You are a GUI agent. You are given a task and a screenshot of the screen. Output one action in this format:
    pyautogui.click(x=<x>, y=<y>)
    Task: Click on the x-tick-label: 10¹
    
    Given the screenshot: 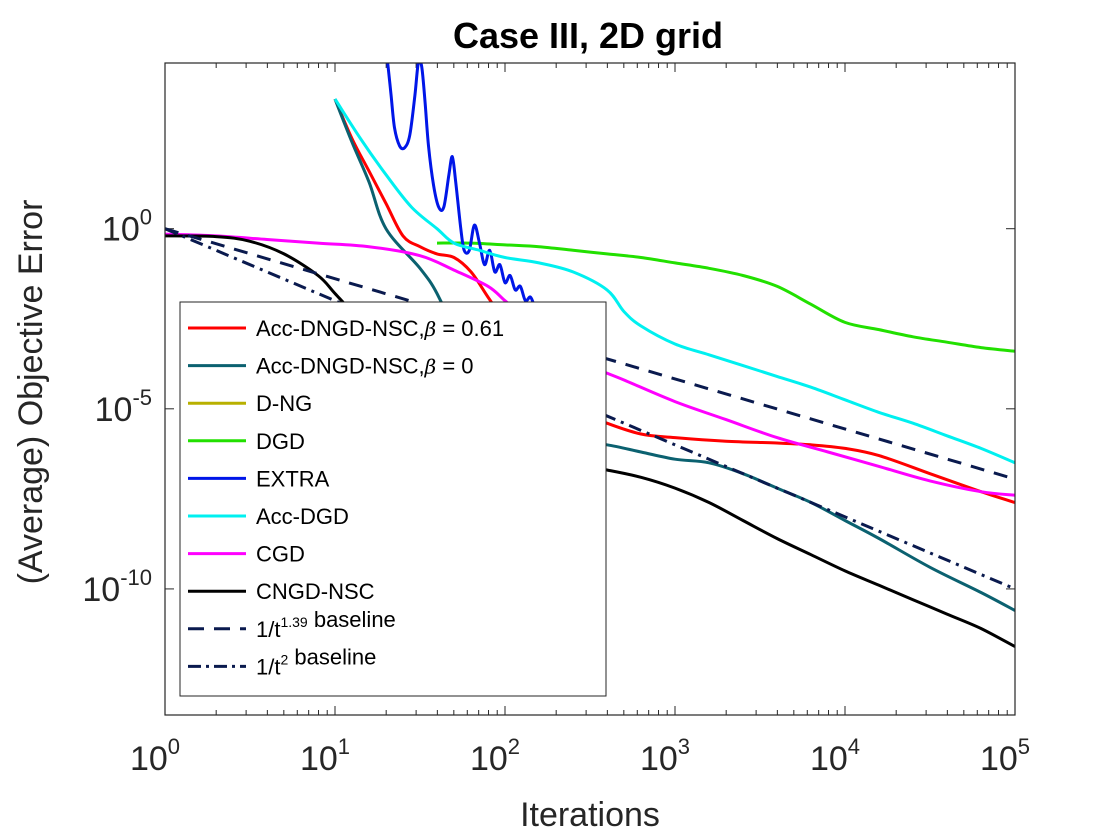 What is the action you would take?
    pyautogui.click(x=325, y=756)
    